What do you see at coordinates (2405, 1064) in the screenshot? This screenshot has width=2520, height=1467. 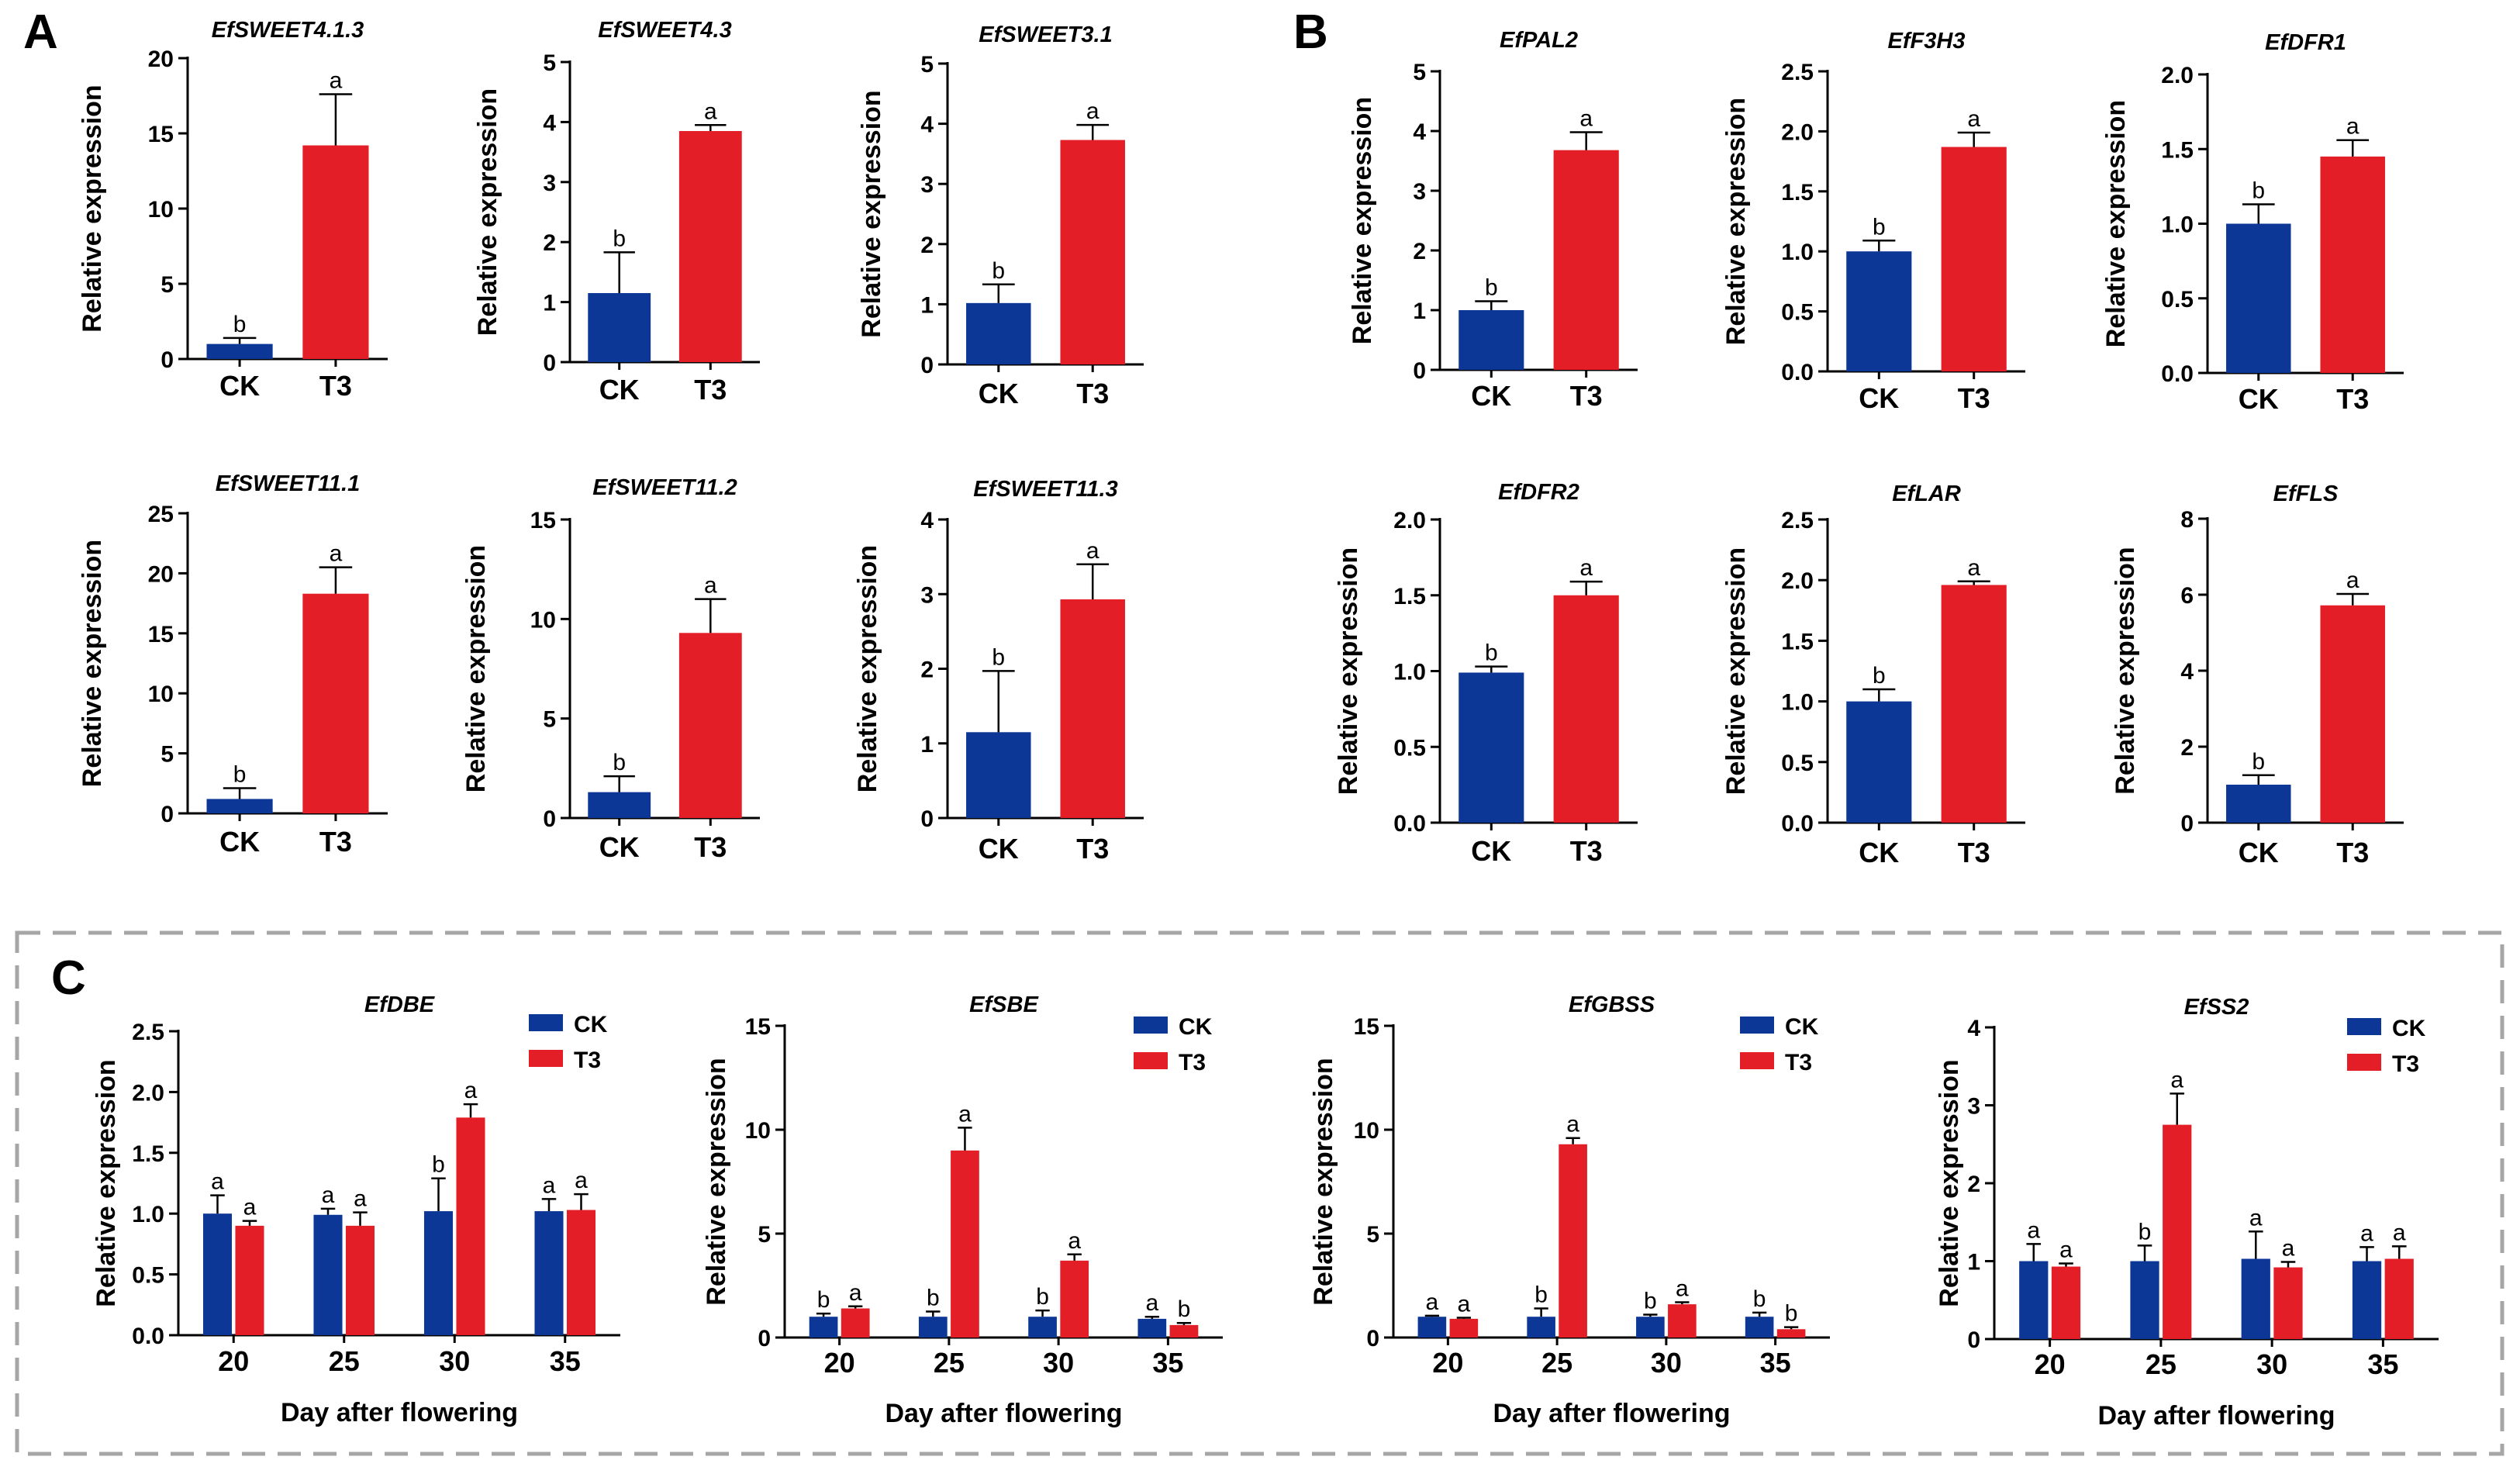 I see `legend-label-t3: T3` at bounding box center [2405, 1064].